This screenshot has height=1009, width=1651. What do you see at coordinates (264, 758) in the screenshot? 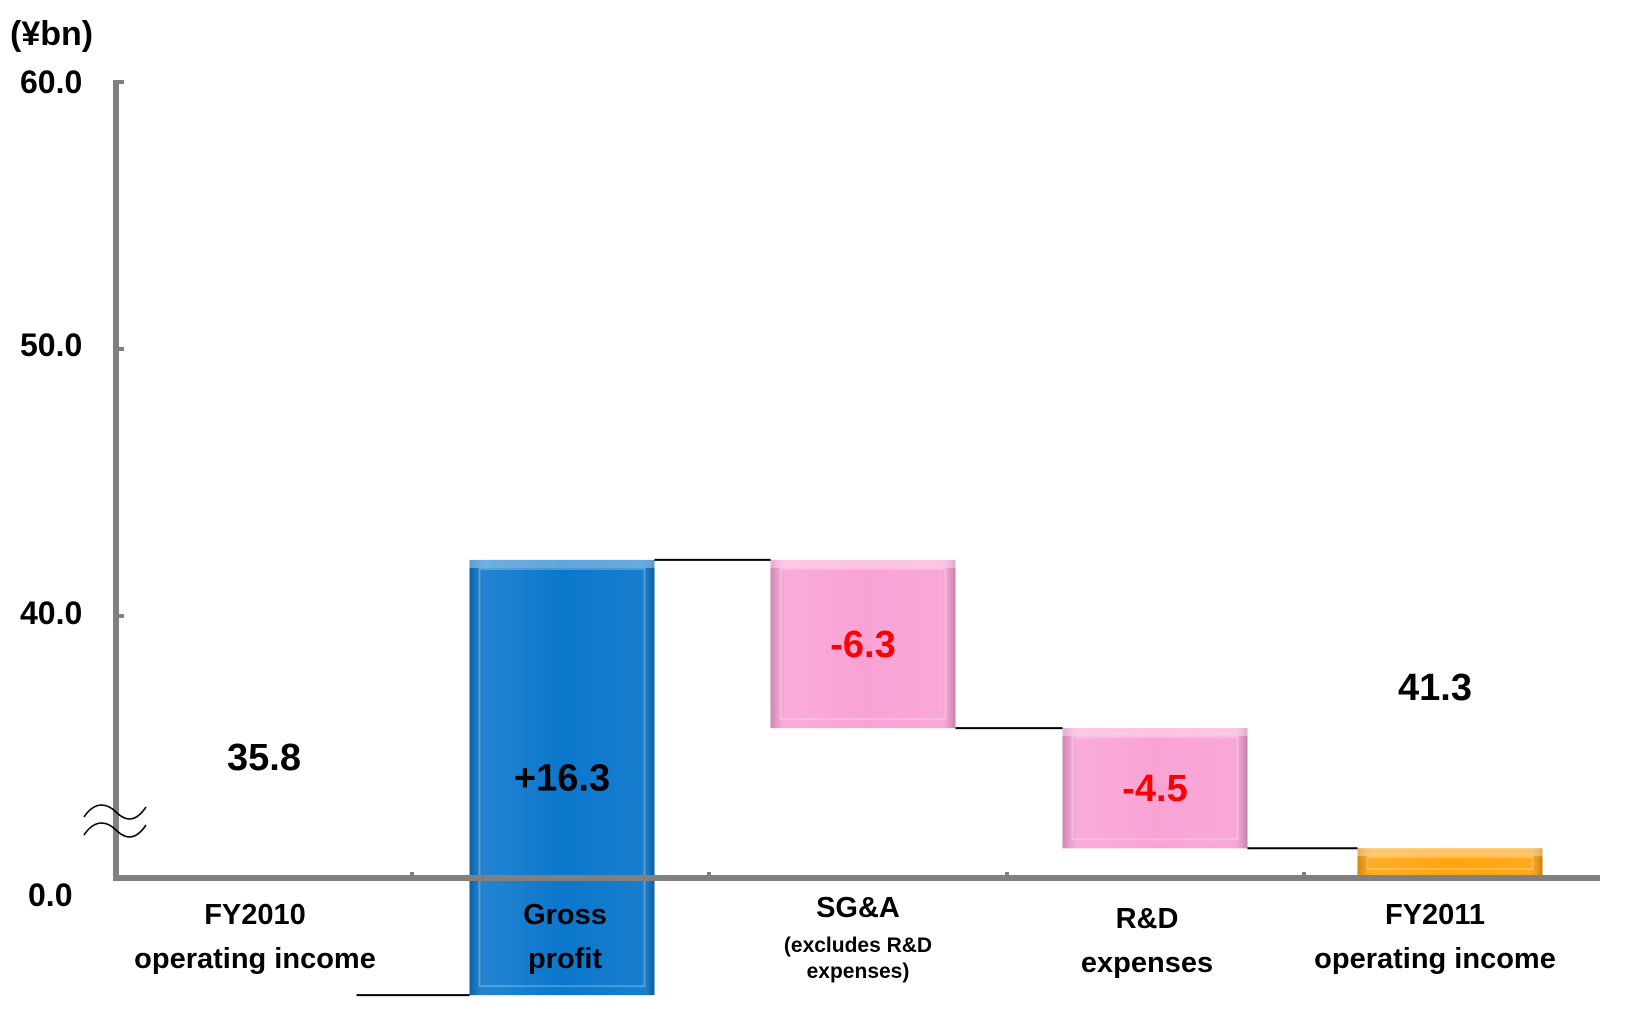
I see `data-label: 35.8` at bounding box center [264, 758].